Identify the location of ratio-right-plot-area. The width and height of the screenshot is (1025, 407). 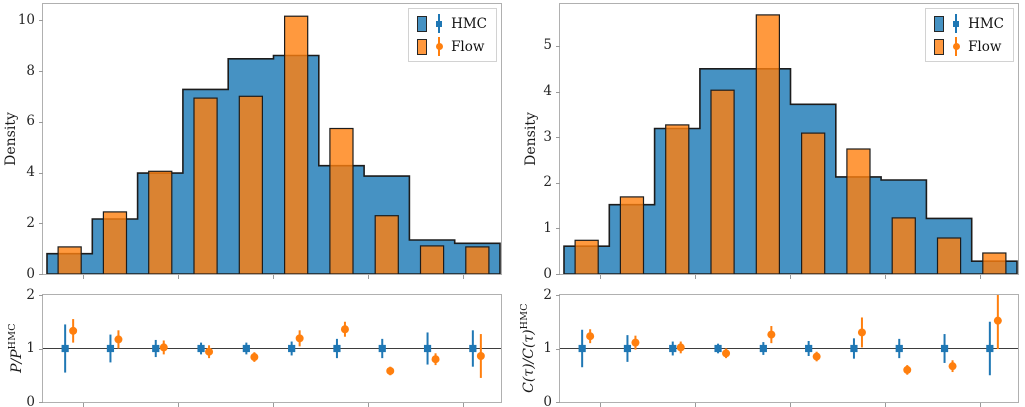
(789, 335).